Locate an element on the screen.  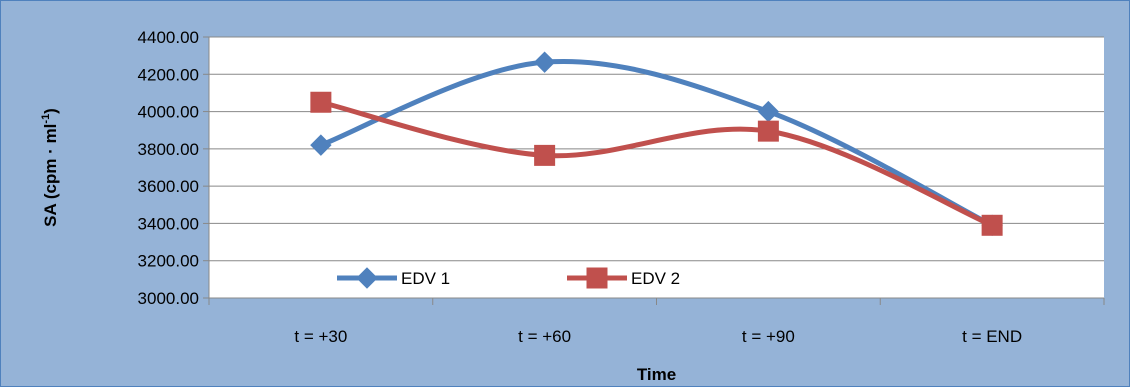
legend-label: EDV 2 is located at coordinates (655, 278).